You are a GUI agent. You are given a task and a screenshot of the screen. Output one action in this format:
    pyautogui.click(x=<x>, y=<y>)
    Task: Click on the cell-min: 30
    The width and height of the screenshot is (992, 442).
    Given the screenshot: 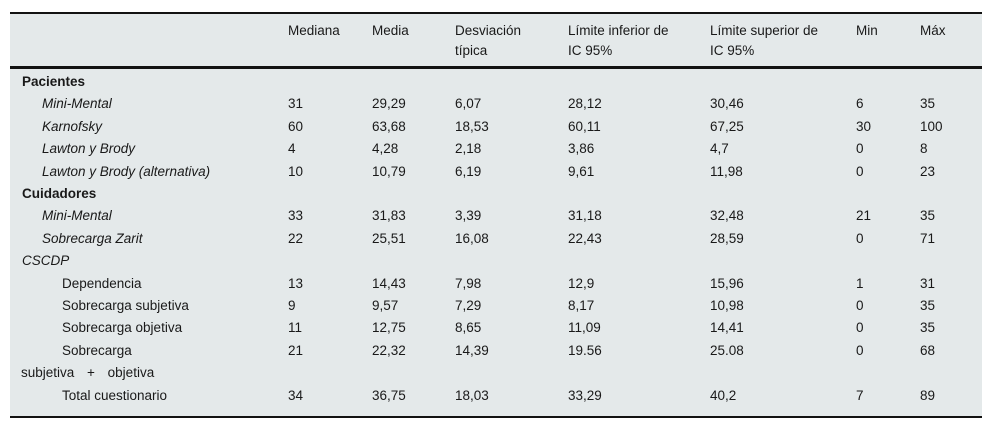 What is the action you would take?
    pyautogui.click(x=864, y=126)
    